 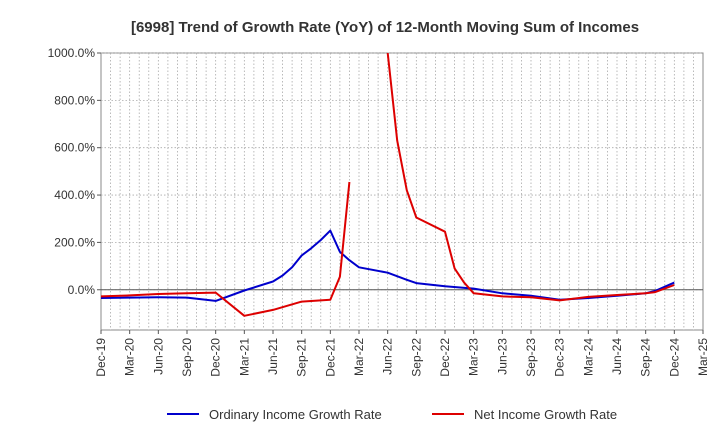 What do you see at coordinates (560, 357) in the screenshot?
I see `x-tick-label: Dec-23` at bounding box center [560, 357].